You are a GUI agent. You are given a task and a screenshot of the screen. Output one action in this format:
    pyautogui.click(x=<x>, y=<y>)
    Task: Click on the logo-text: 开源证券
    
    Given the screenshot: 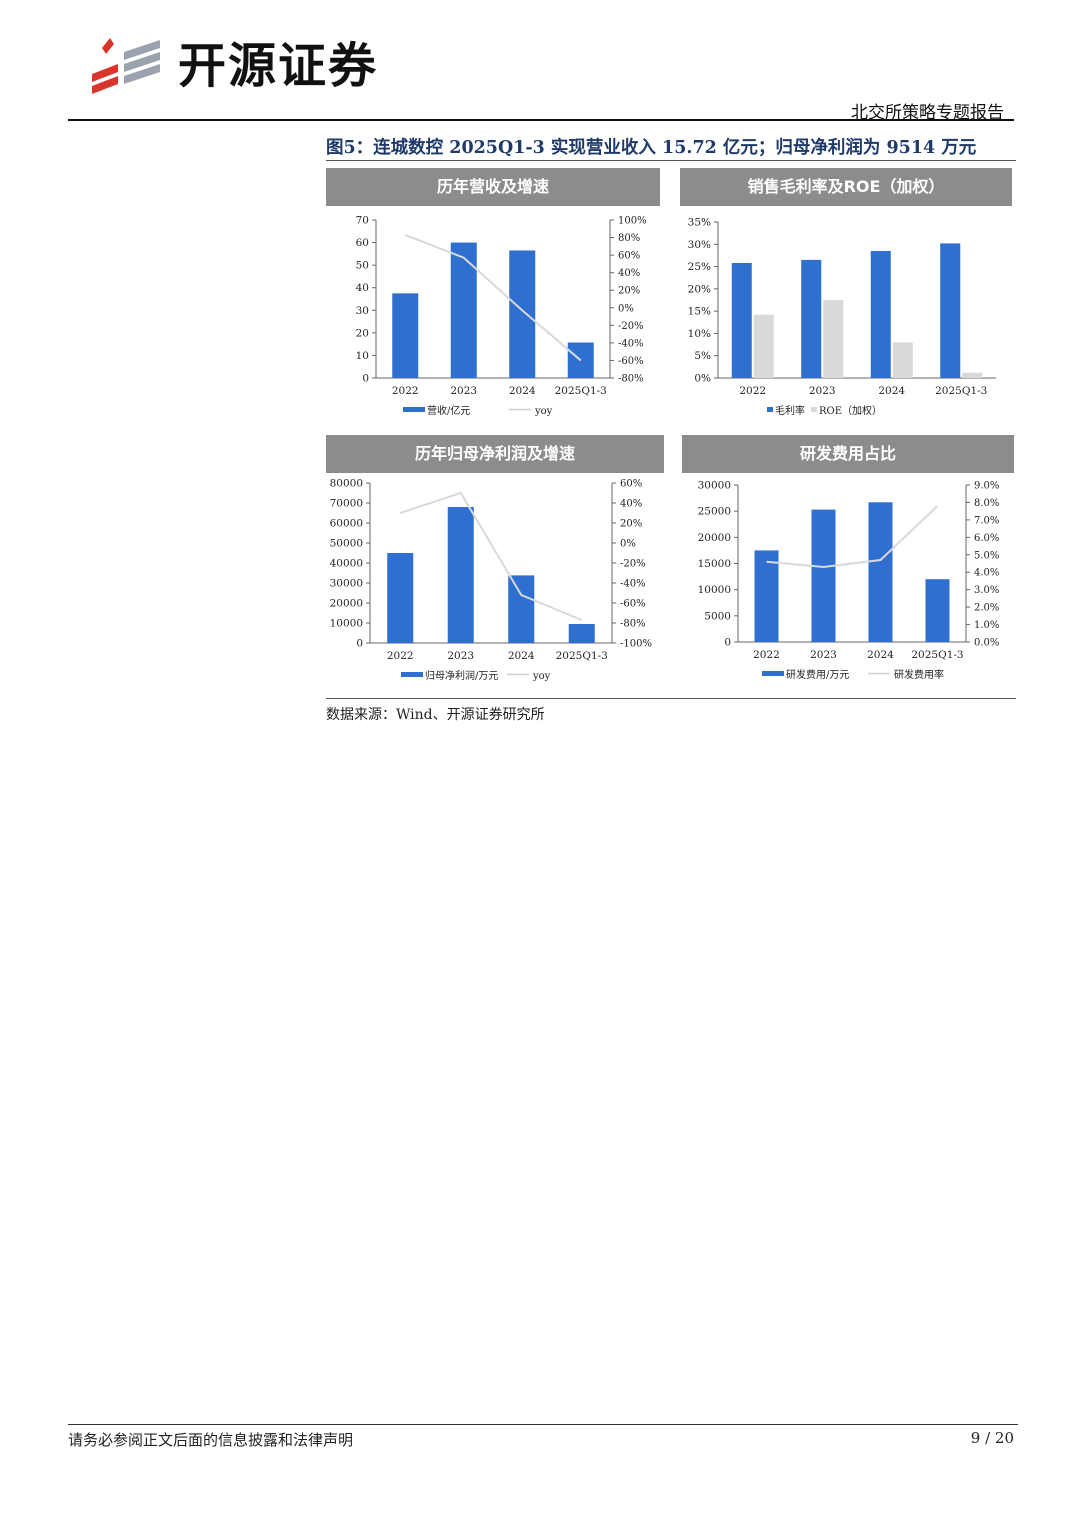 What is the action you would take?
    pyautogui.click(x=278, y=66)
    